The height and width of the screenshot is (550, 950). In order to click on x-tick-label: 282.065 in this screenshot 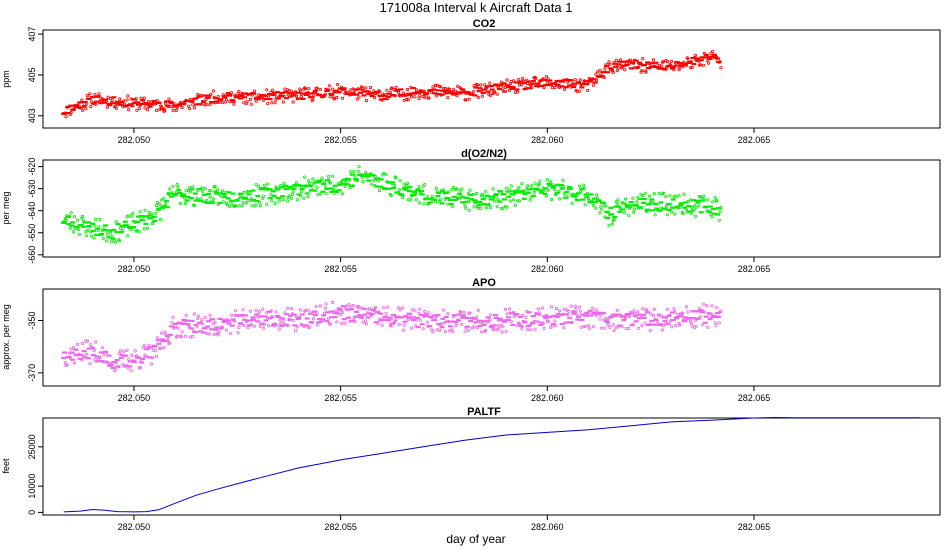, I will do `click(754, 140)`.